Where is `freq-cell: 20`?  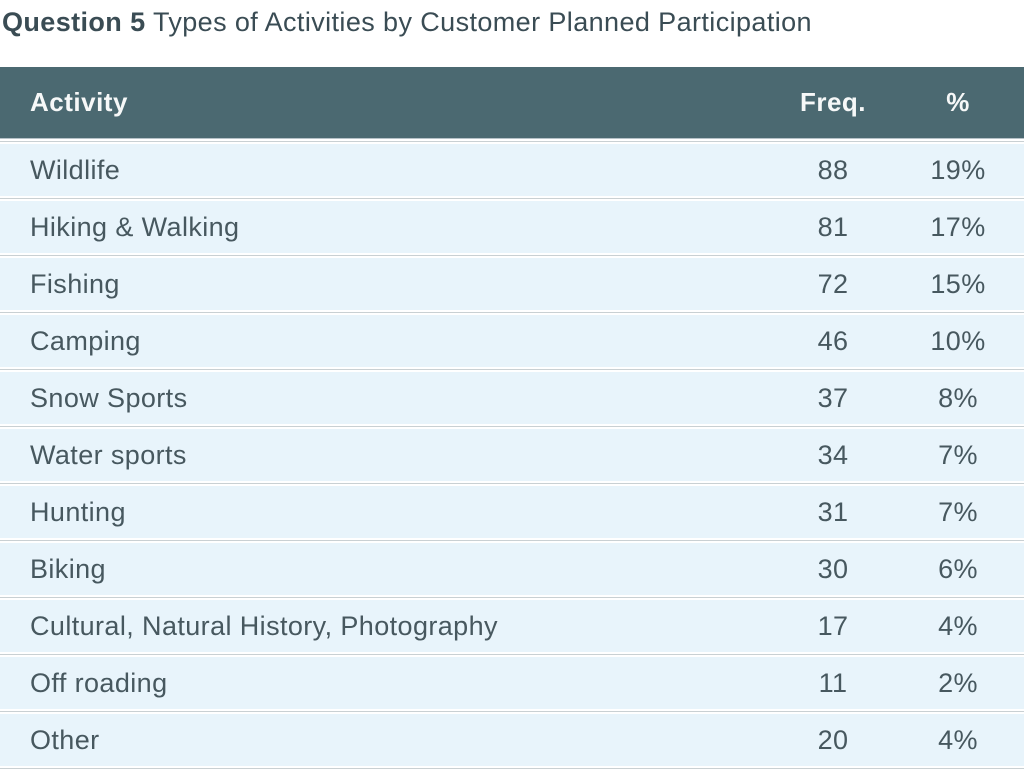
freq-cell: 20 is located at coordinates (833, 739).